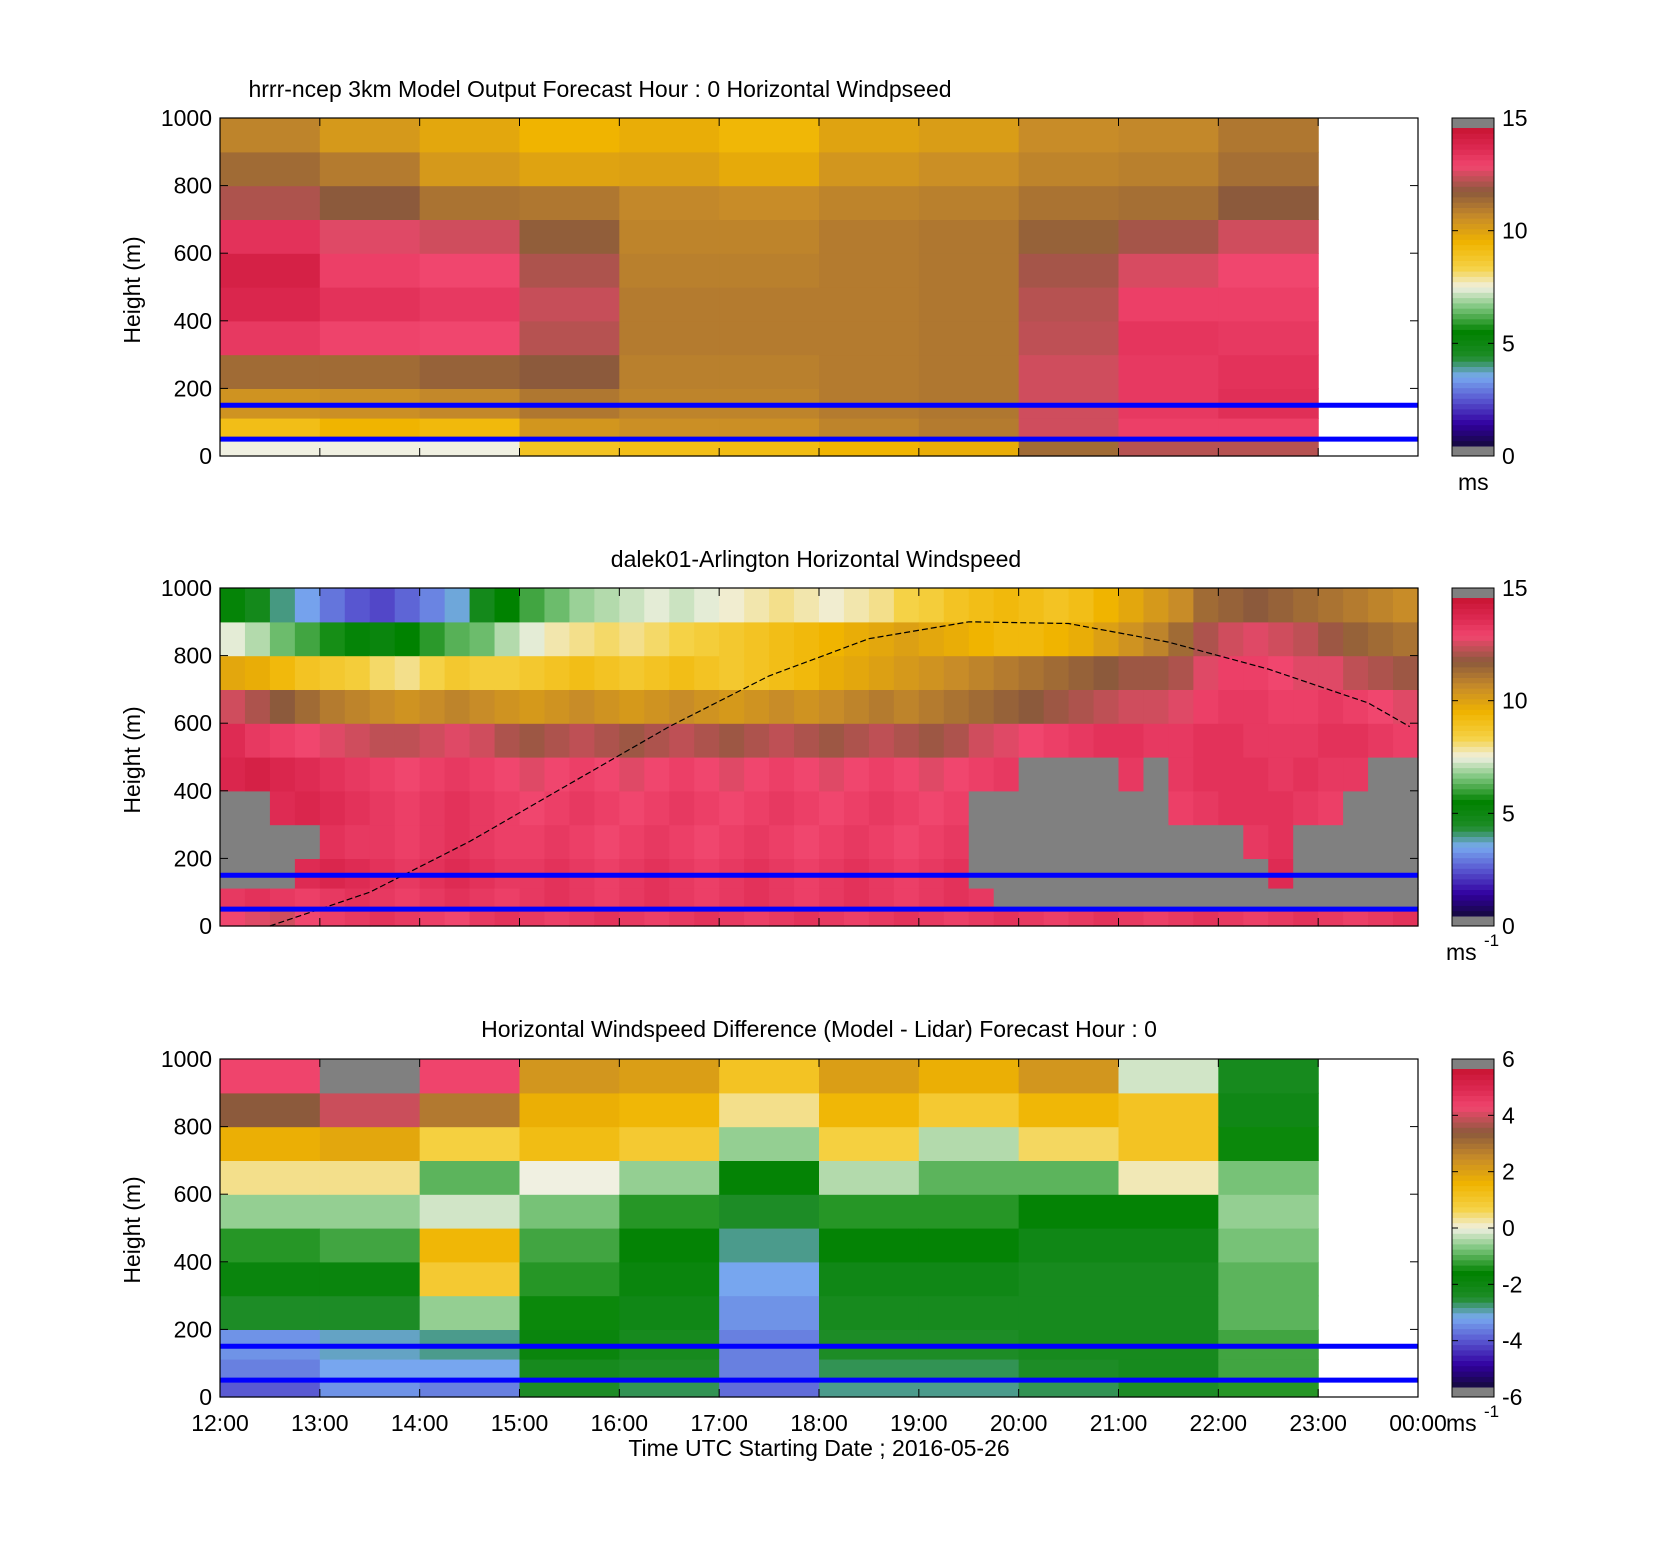  Describe the element at coordinates (220, 1423) in the screenshot. I see `x-tick-label: 12:00` at that location.